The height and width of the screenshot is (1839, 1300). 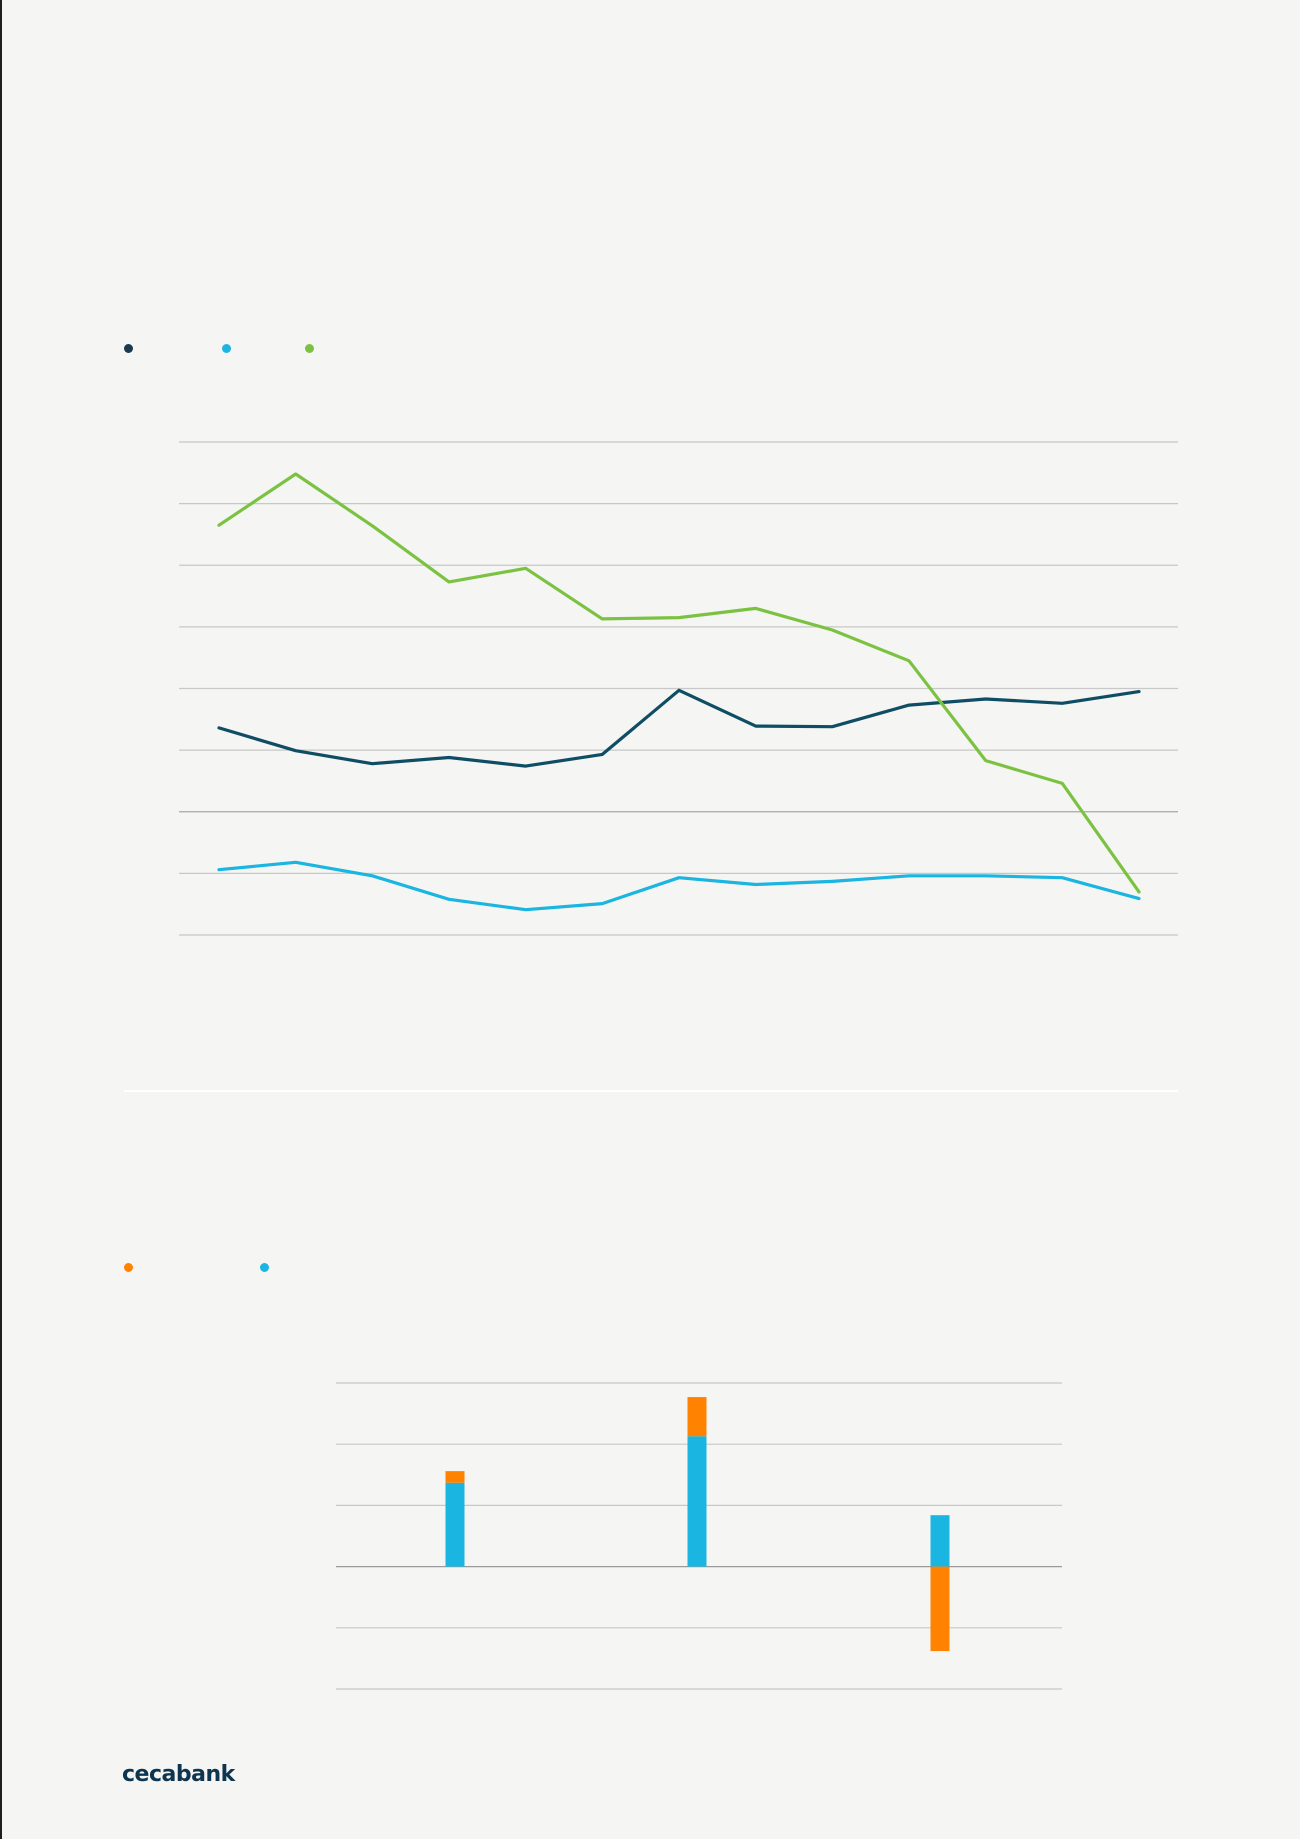 I want to click on cecabank-logo: cecabank, so click(x=178, y=1774).